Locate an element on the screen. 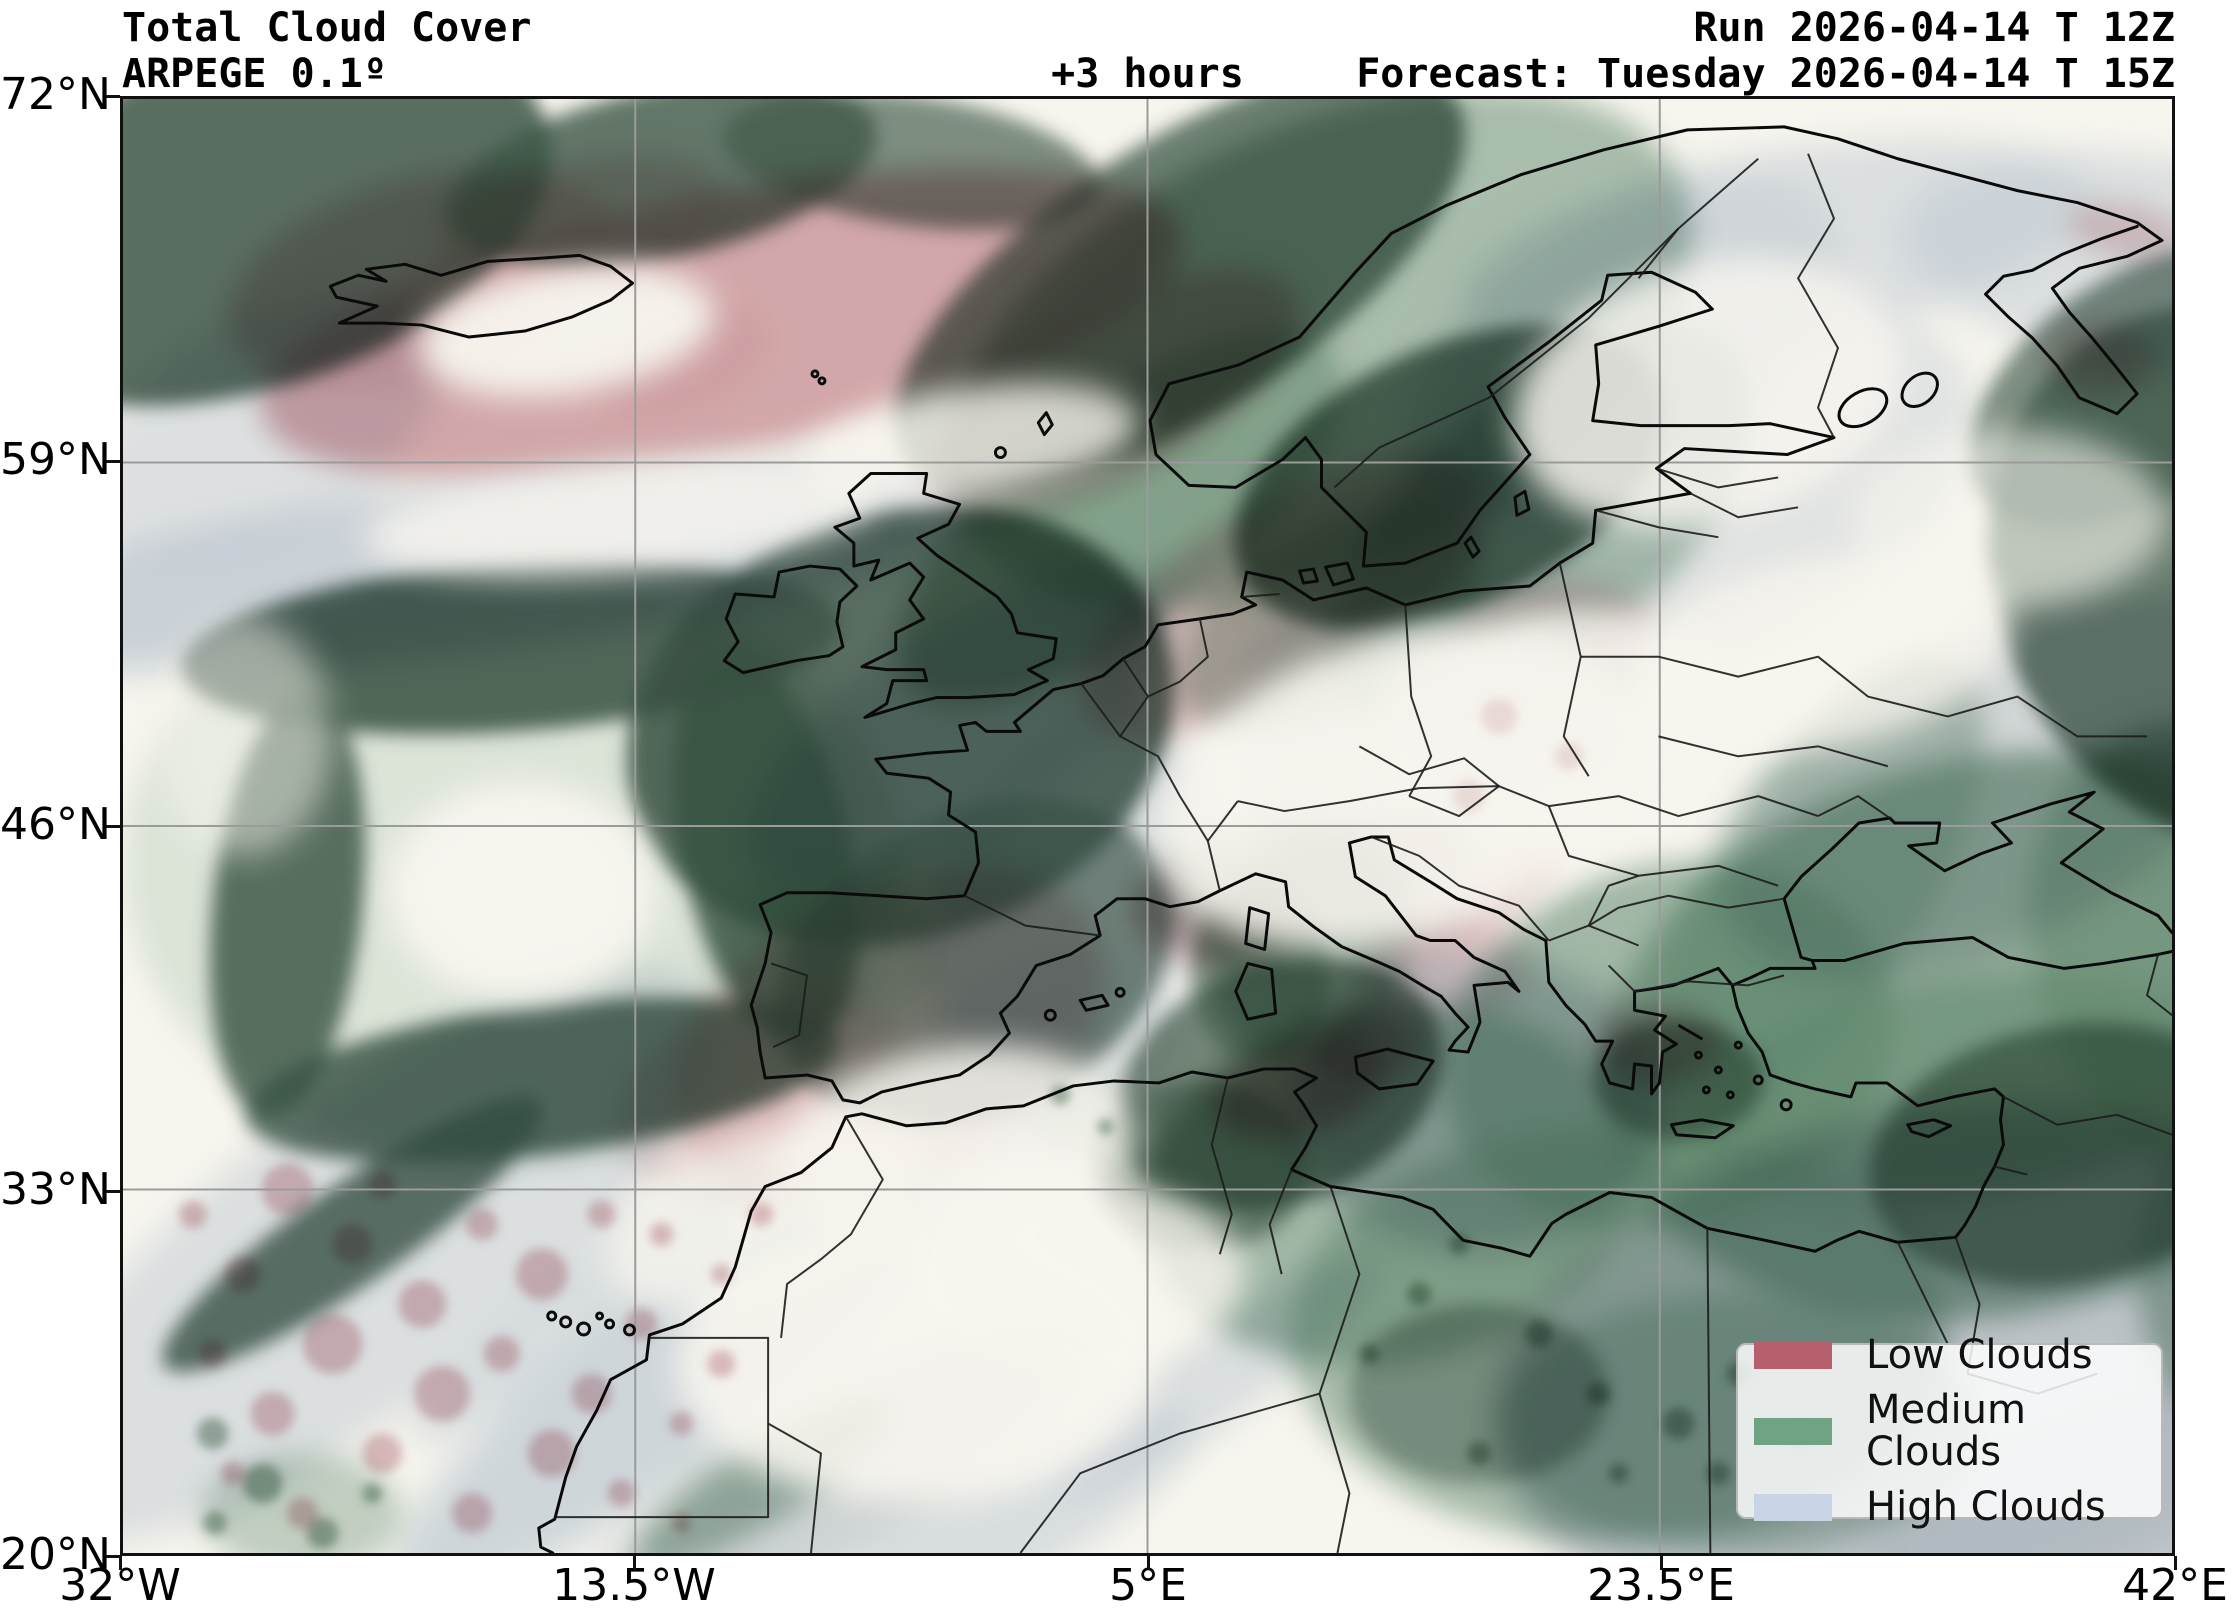 The height and width of the screenshot is (1611, 2233). legend-row-low-clouds: Low Clouds is located at coordinates (1957, 1355).